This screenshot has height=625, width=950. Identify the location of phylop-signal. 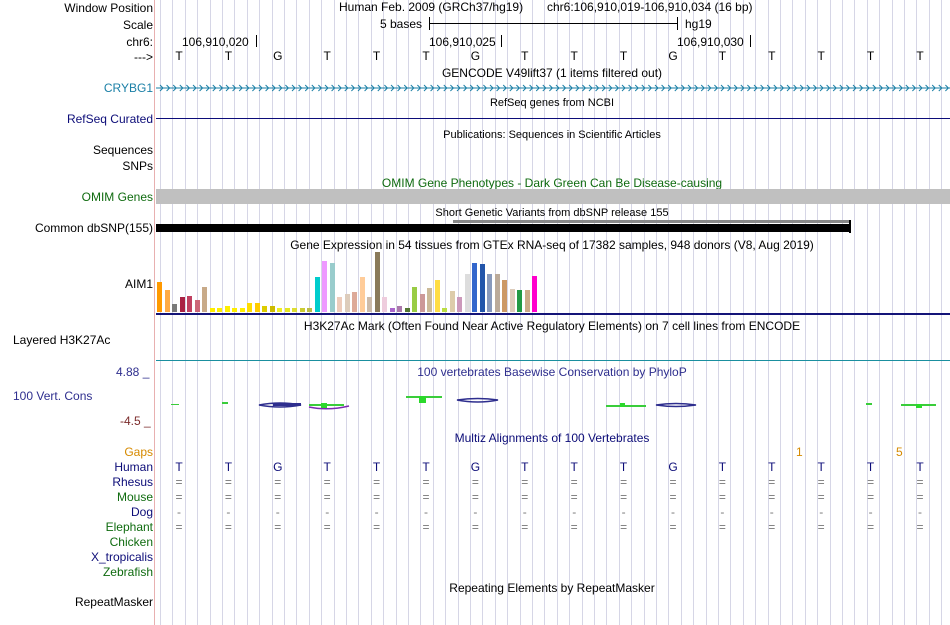
(553, 403).